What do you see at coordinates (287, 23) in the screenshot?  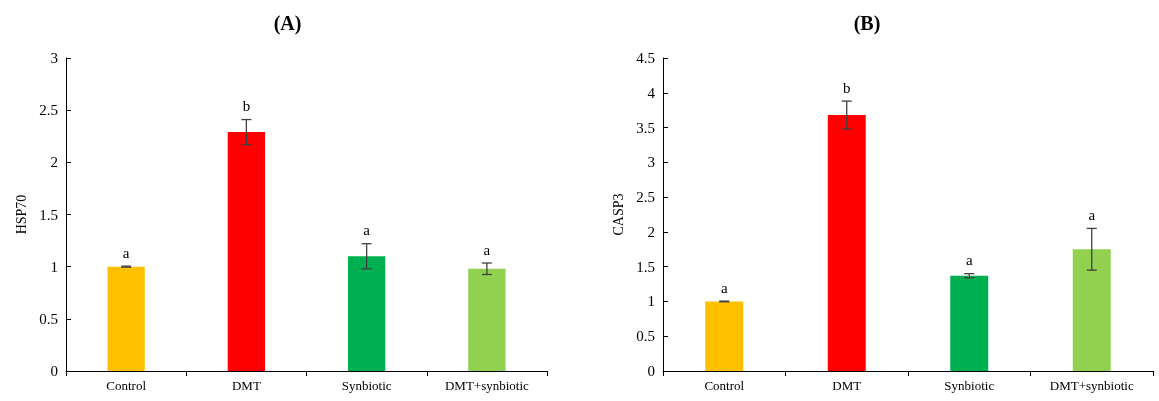 I see `chart-title: (A)` at bounding box center [287, 23].